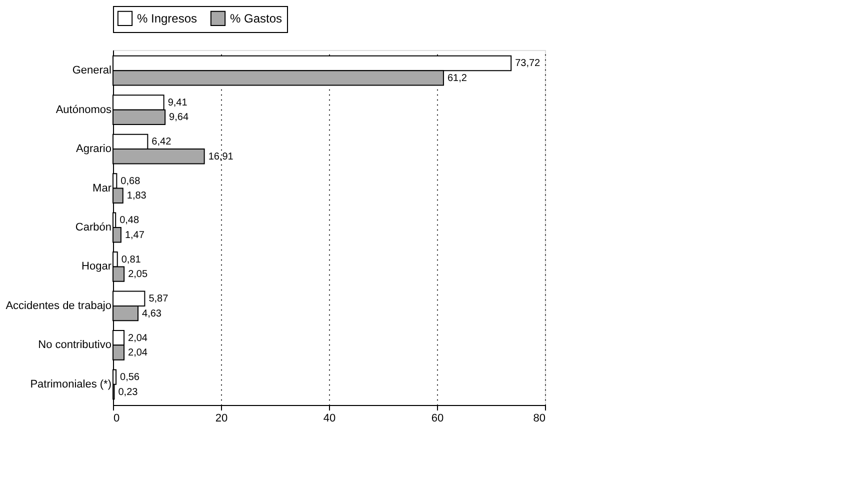  I want to click on data-label: 1,47, so click(134, 235).